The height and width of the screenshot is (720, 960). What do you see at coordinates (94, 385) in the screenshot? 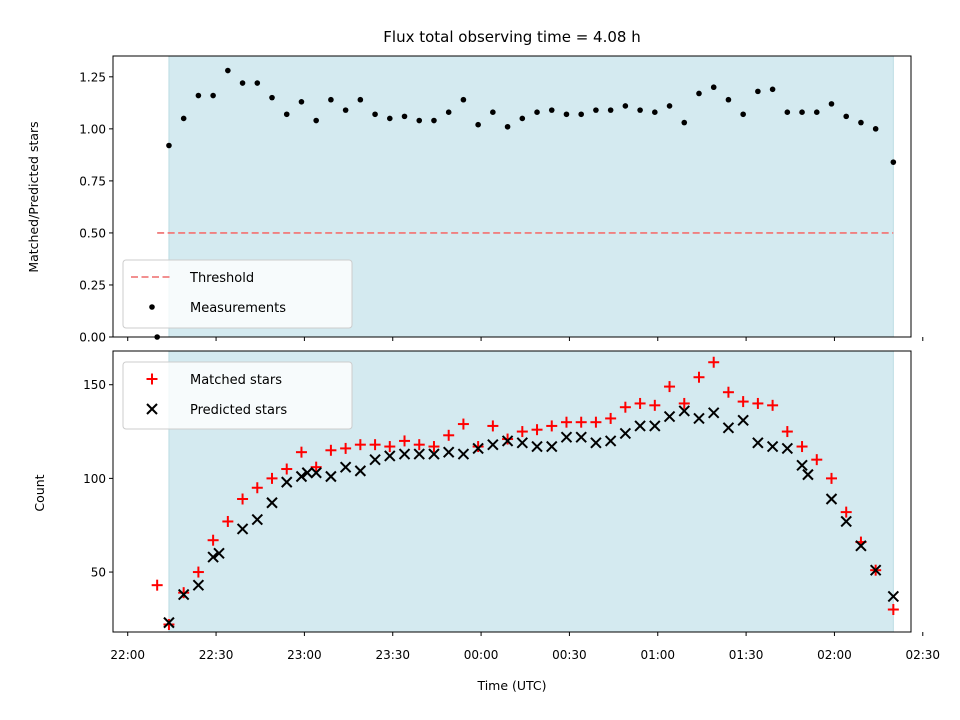
I see `y-tick-label: 150` at bounding box center [94, 385].